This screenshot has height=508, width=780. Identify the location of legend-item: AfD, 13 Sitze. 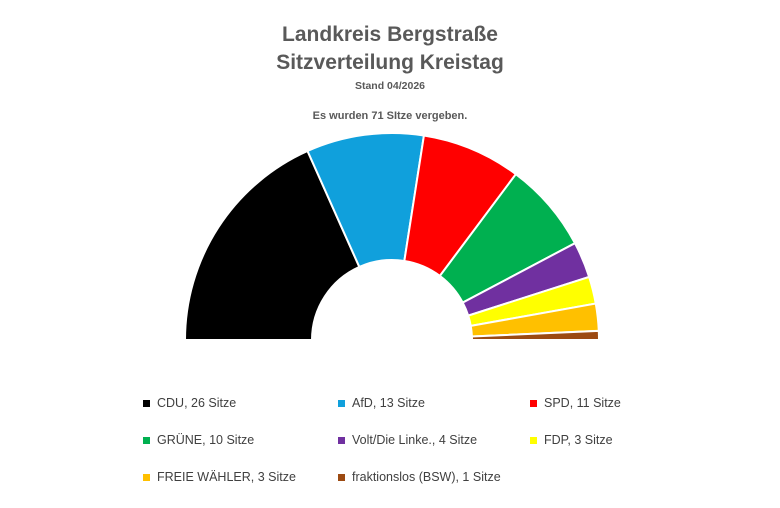
(381, 403).